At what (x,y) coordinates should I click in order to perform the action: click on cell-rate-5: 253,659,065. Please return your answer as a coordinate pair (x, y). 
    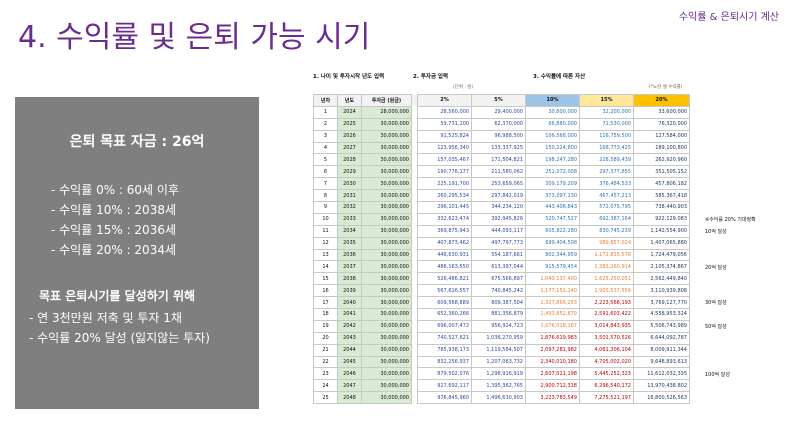
    Looking at the image, I should click on (498, 184).